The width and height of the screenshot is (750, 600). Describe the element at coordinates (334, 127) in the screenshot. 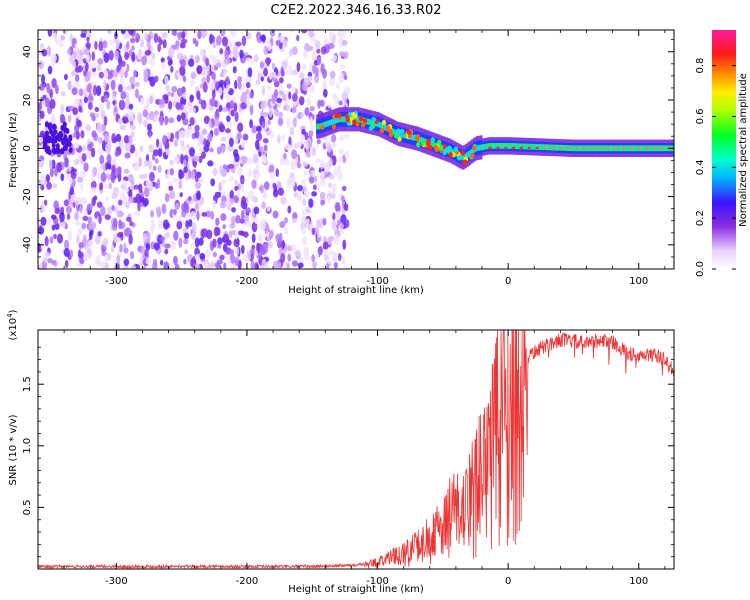

I see `ridge-spot` at that location.